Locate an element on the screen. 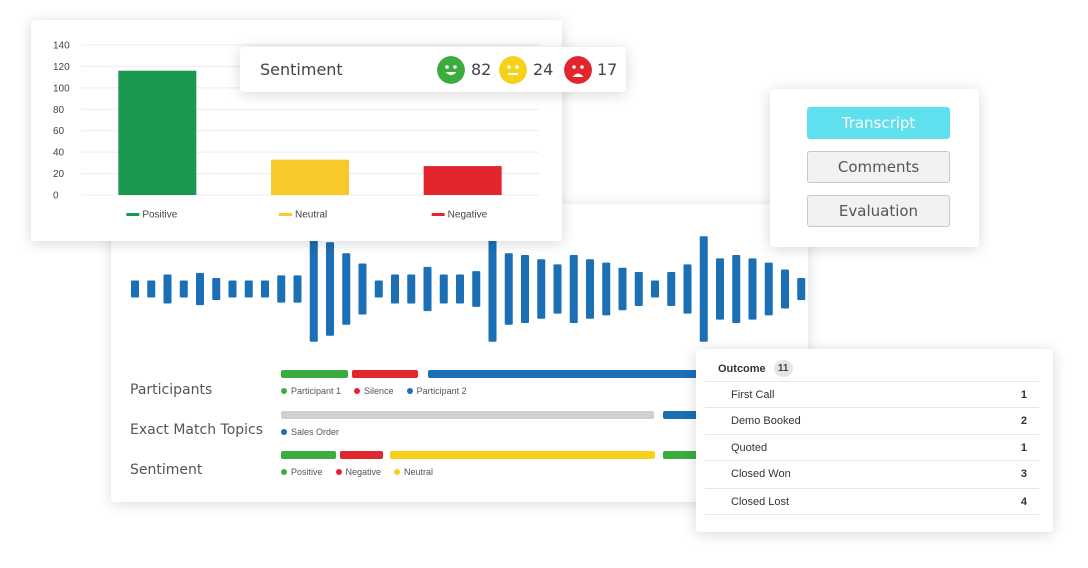  sentiment-summary: Sentiment 82 24 17 is located at coordinates (433, 69).